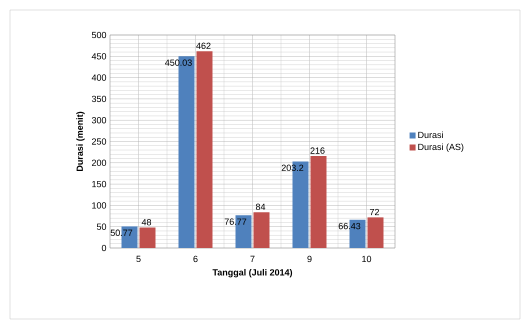 The width and height of the screenshot is (529, 330). Describe the element at coordinates (99, 56) in the screenshot. I see `y-tick-label: 450` at that location.